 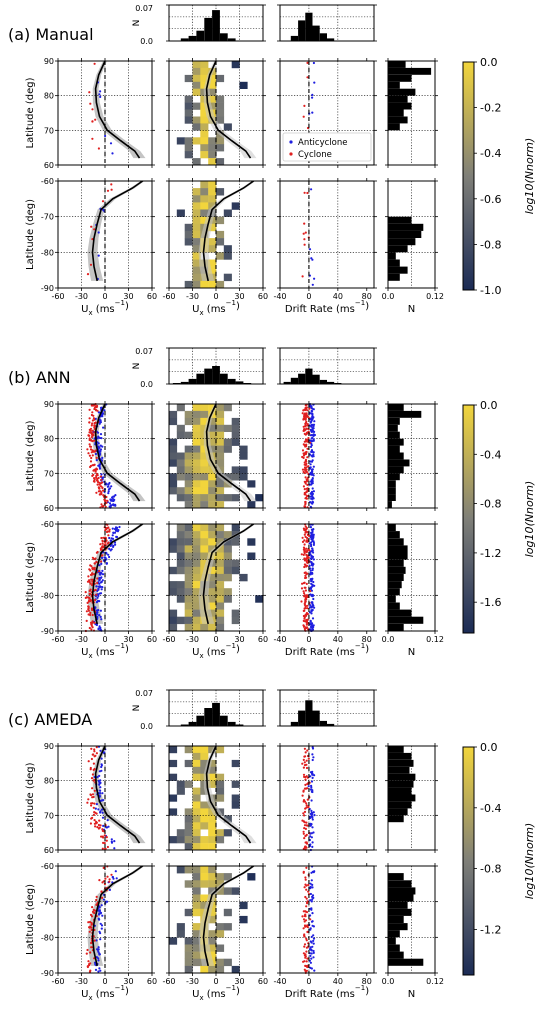 I want to click on zonal-wind-profile, so click(x=228, y=231).